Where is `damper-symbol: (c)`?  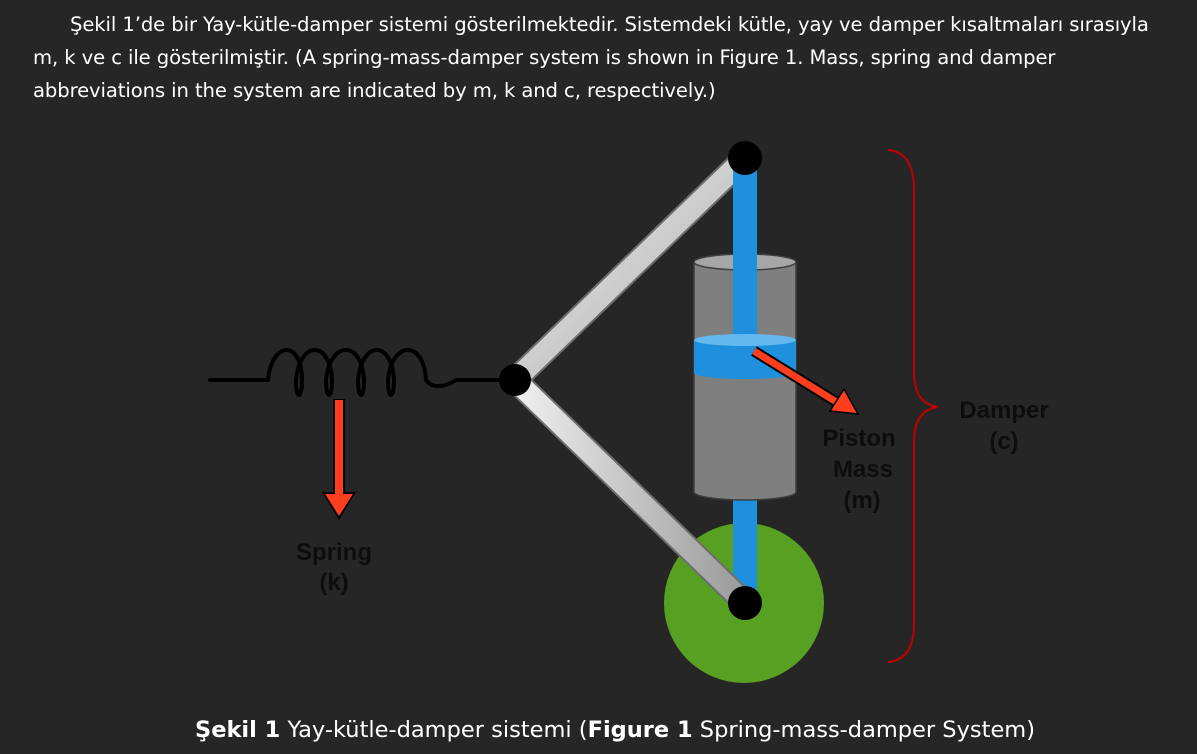
damper-symbol: (c) is located at coordinates (1003, 441).